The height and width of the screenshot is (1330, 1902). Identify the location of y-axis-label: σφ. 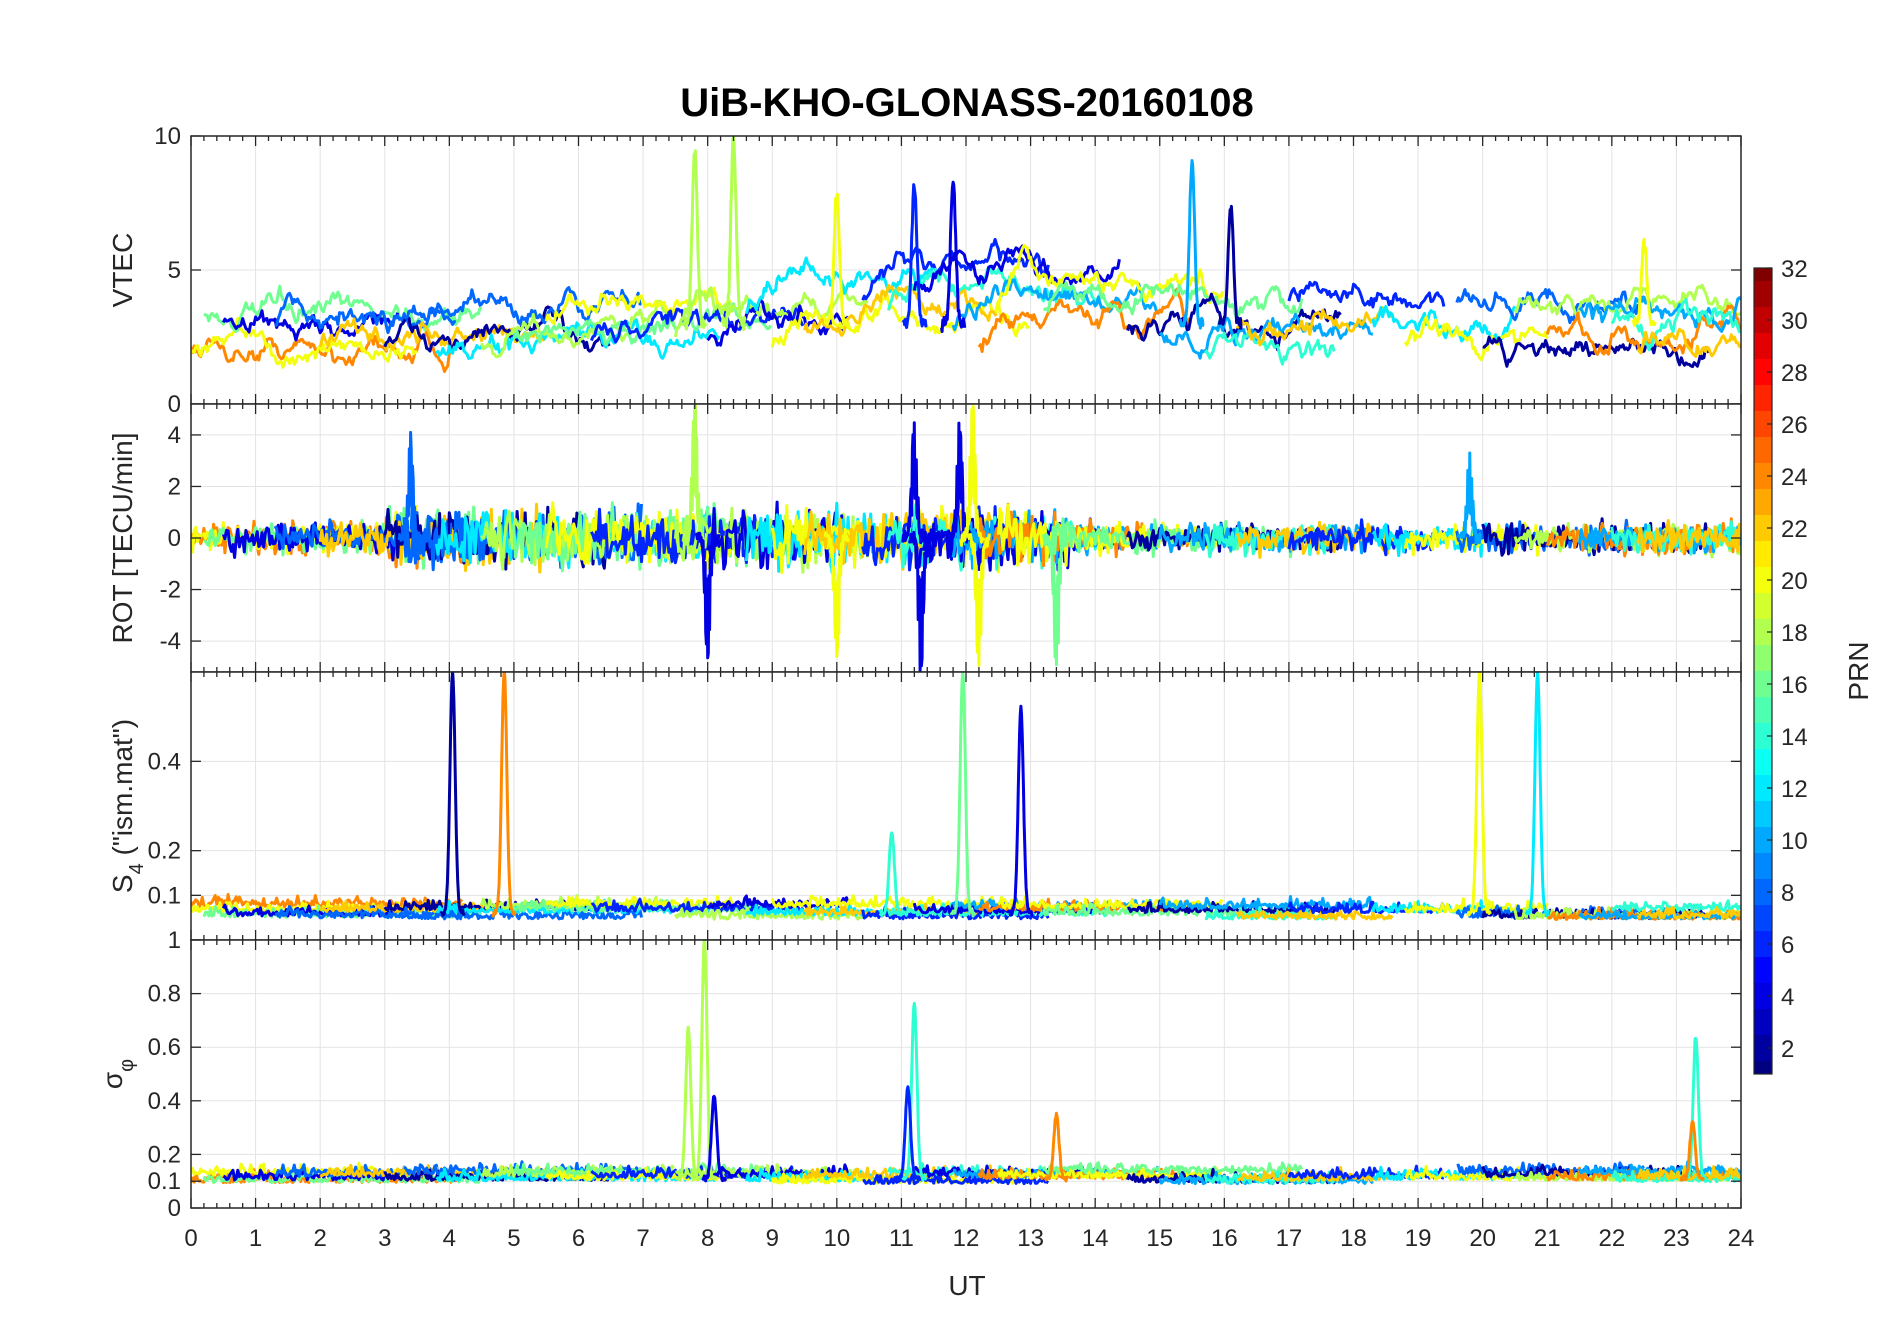
(117, 1074).